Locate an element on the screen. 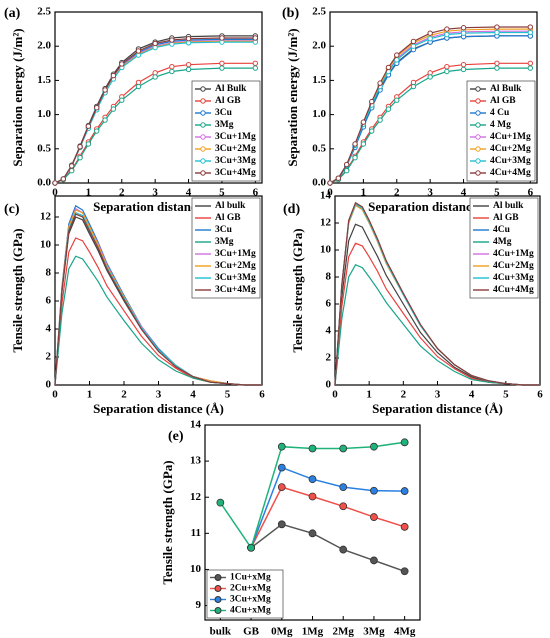  legend-label: 3Cu is located at coordinates (224, 113).